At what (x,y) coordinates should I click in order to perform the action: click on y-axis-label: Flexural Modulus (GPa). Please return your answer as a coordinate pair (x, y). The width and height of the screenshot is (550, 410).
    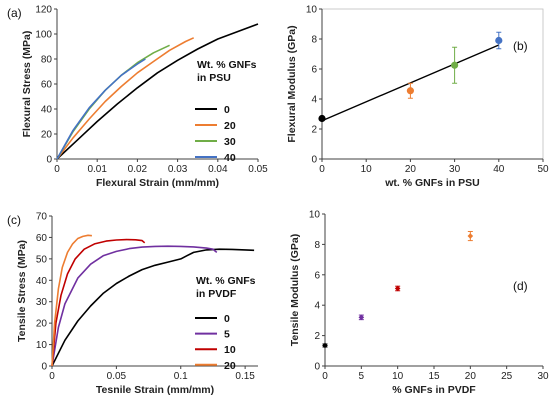
    Looking at the image, I should click on (292, 83).